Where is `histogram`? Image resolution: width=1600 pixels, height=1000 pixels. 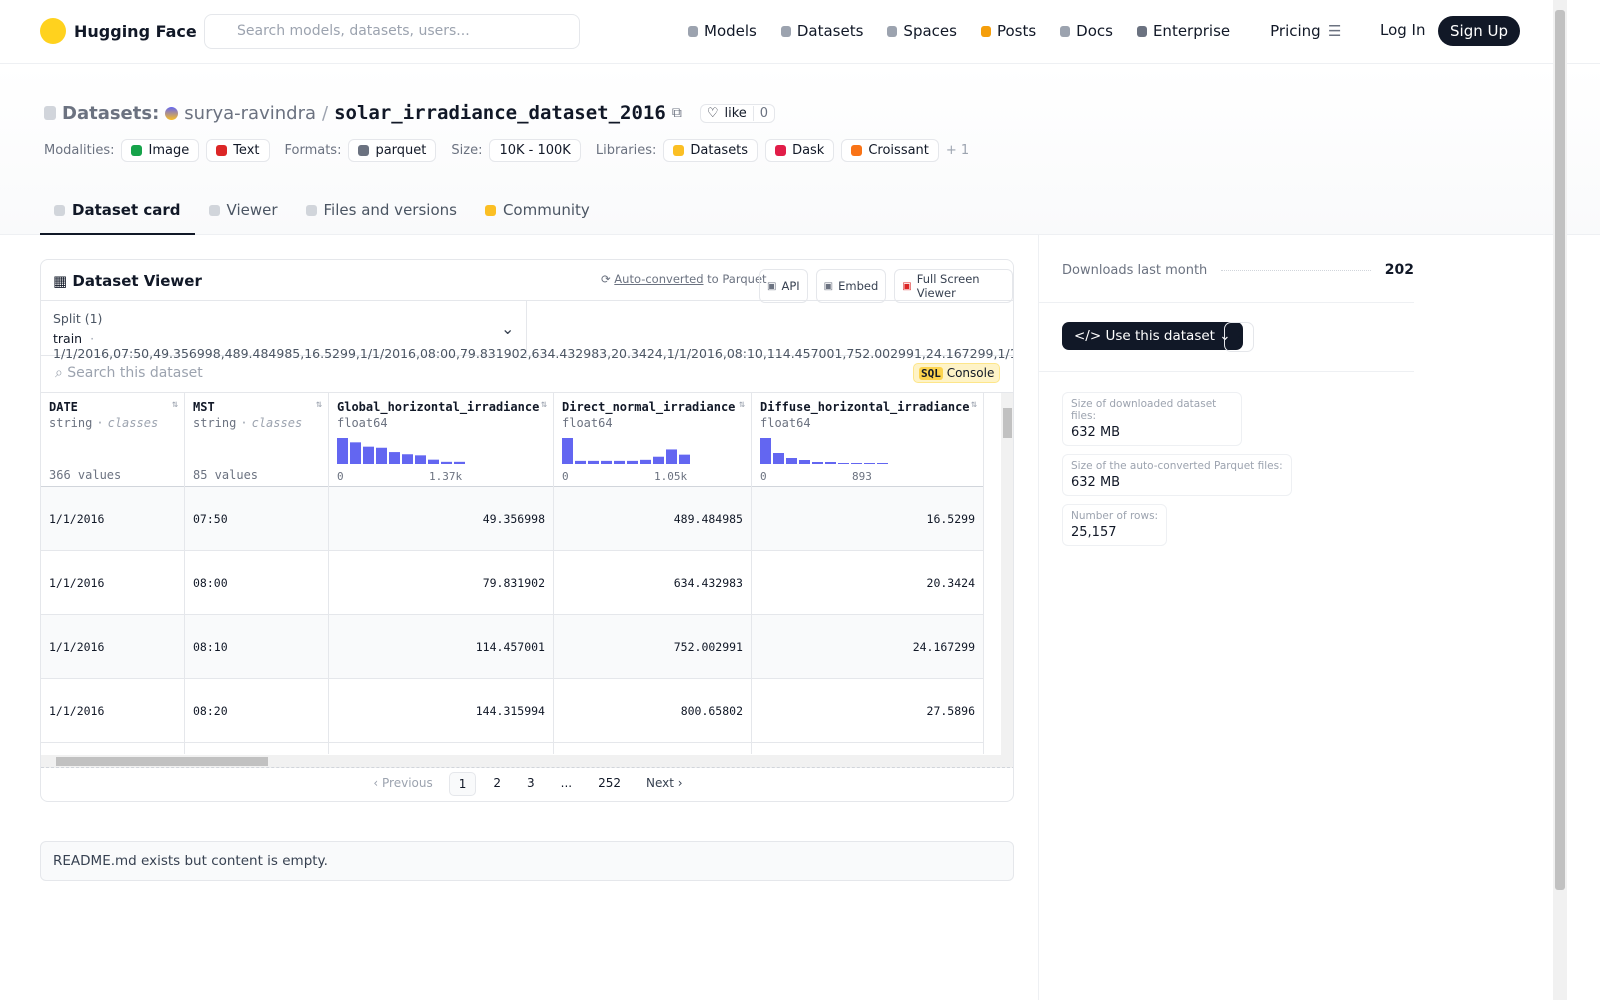
histogram is located at coordinates (824, 451).